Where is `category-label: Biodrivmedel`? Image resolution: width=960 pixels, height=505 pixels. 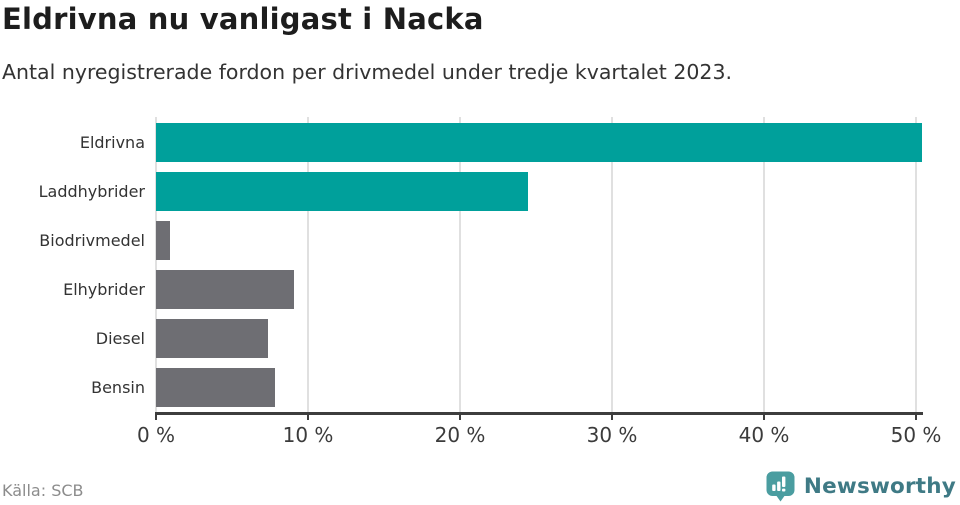
category-label: Biodrivmedel is located at coordinates (92, 240).